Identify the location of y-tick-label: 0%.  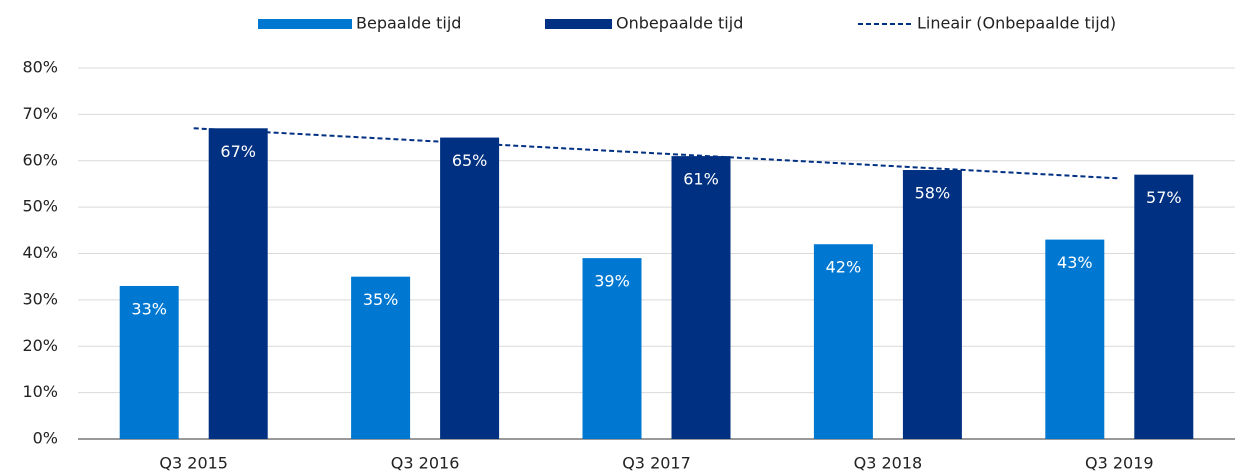
(45, 438).